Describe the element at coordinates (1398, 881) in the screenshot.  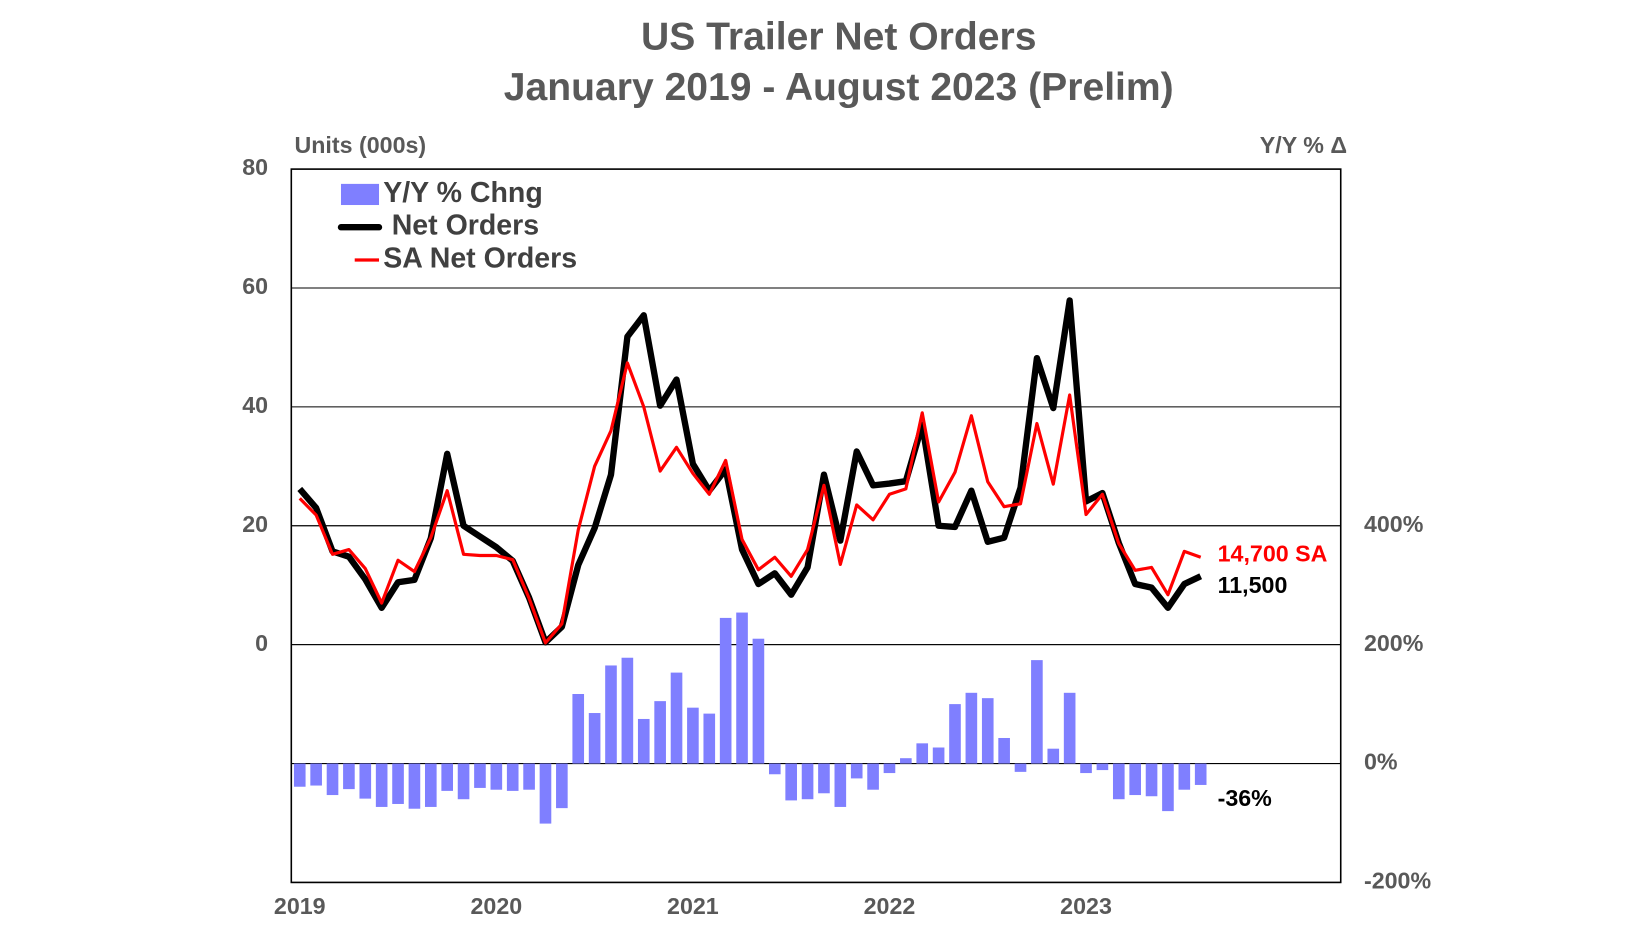
I see `y2-tick-label: -200%` at that location.